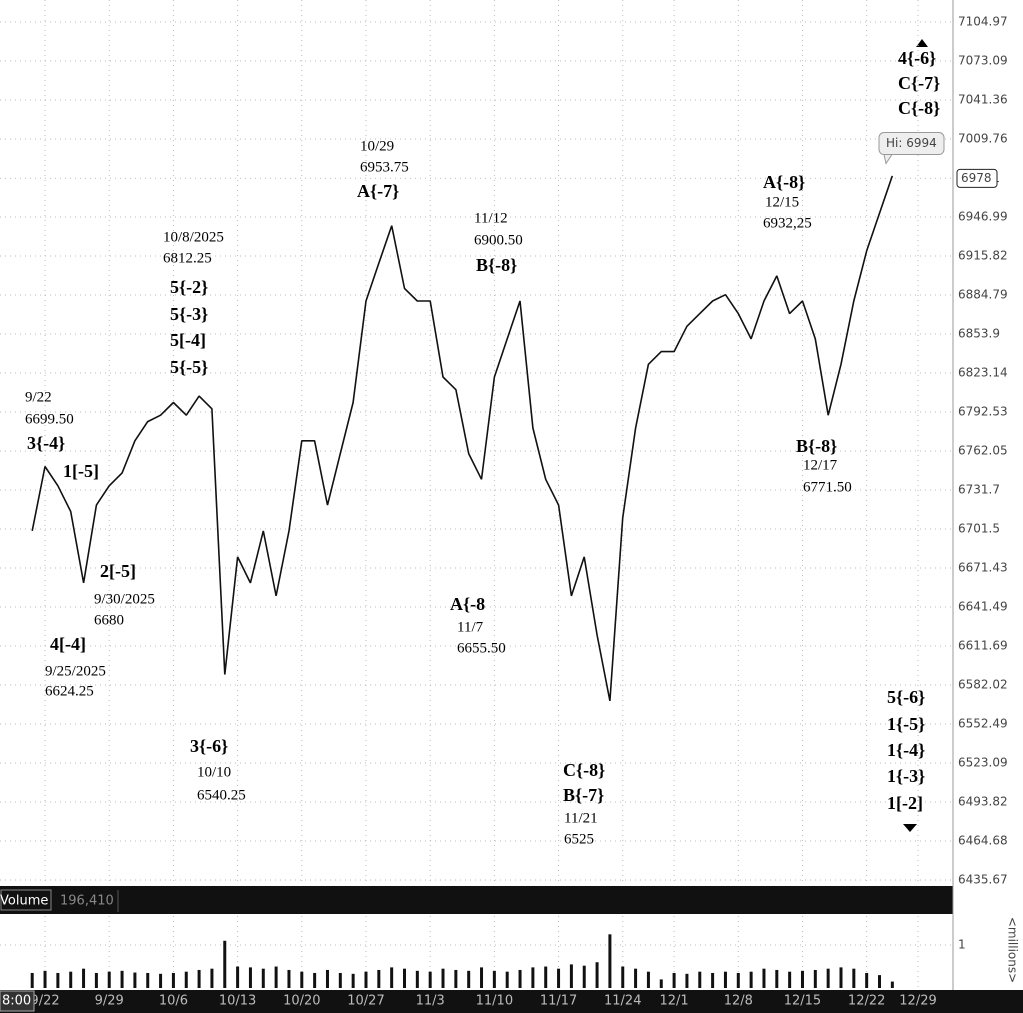 Image resolution: width=1023 pixels, height=1013 pixels. What do you see at coordinates (983, 645) in the screenshot?
I see `y-tick-label: 6611.69` at bounding box center [983, 645].